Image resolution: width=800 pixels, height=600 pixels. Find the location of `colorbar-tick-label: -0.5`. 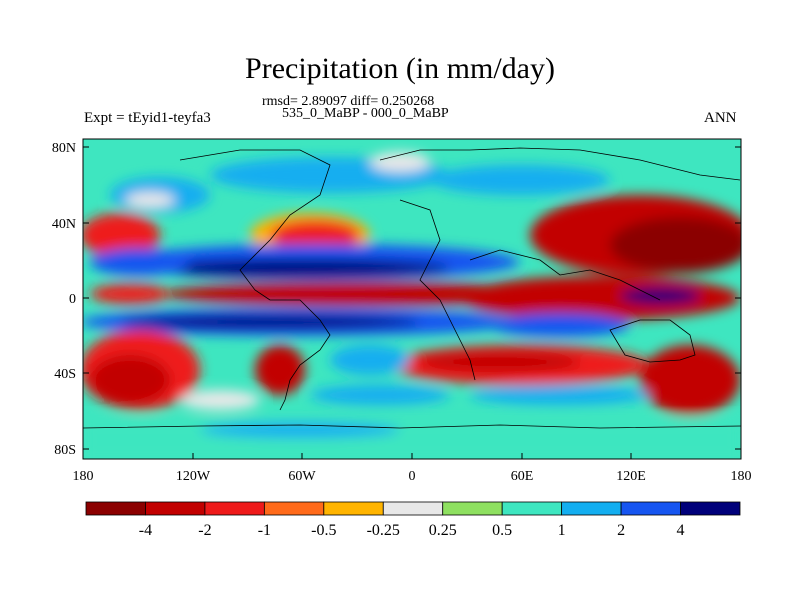

colorbar-tick-label: -0.5 is located at coordinates (323, 530).